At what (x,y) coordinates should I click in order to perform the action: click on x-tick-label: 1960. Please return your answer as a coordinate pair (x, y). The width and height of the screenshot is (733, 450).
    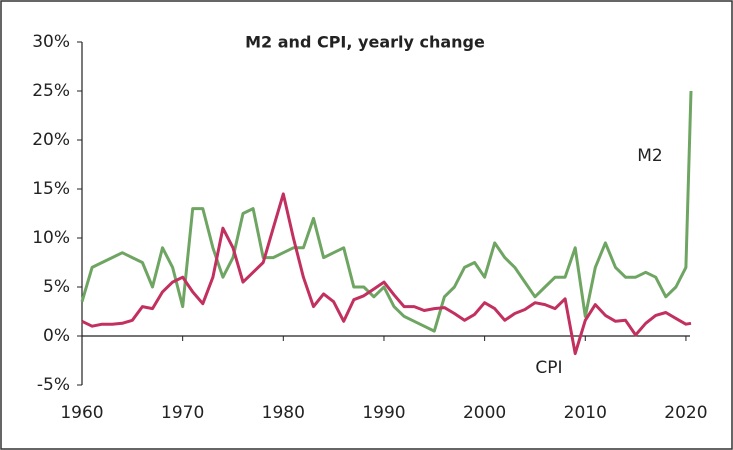
    Looking at the image, I should click on (81, 413).